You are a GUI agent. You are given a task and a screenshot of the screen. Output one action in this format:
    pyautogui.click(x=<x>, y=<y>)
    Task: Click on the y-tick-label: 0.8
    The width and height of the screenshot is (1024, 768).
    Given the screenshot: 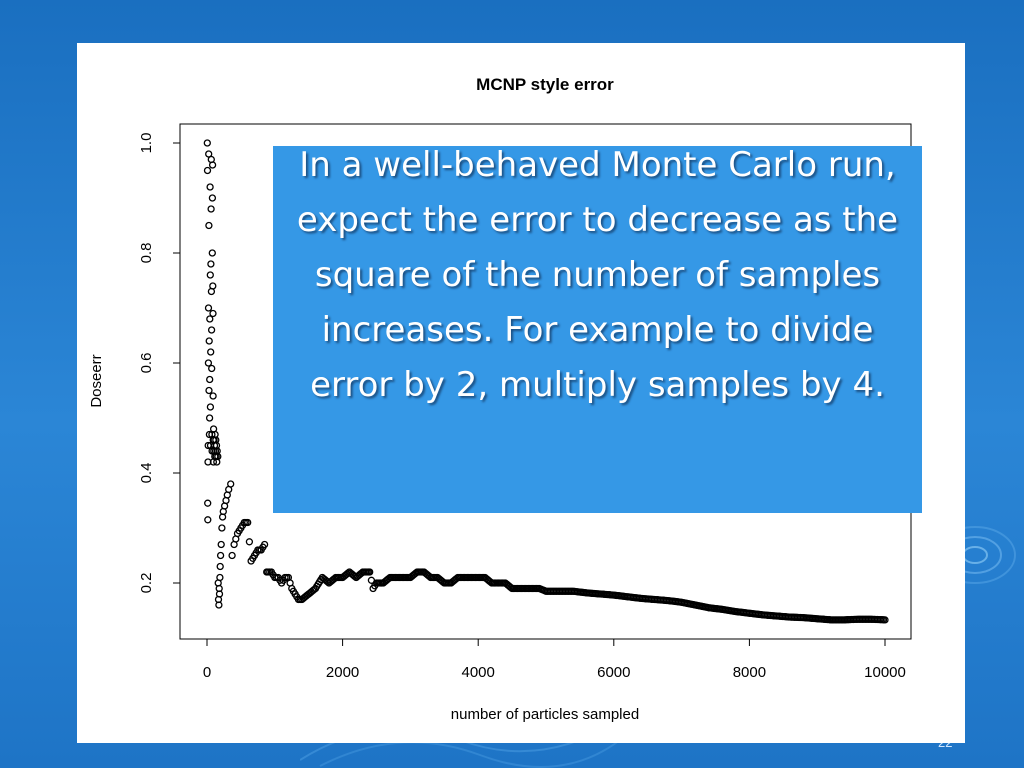 What is the action you would take?
    pyautogui.click(x=146, y=253)
    